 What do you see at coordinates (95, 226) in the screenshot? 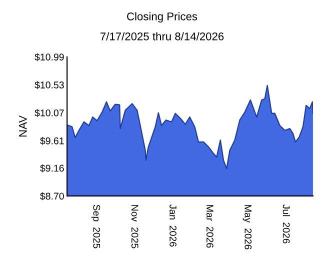
I see `x-tick-label: Sep 2025` at bounding box center [95, 226].